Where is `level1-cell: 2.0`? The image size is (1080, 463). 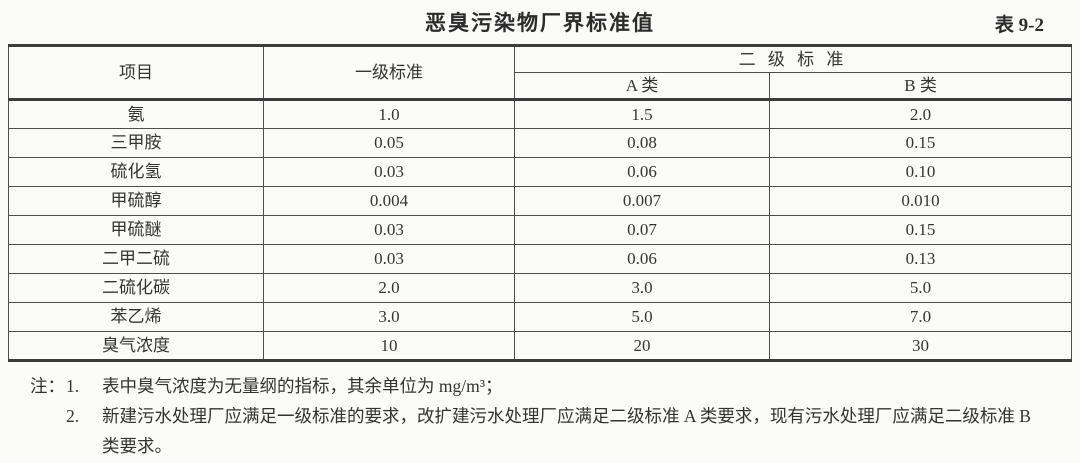 level1-cell: 2.0 is located at coordinates (389, 288).